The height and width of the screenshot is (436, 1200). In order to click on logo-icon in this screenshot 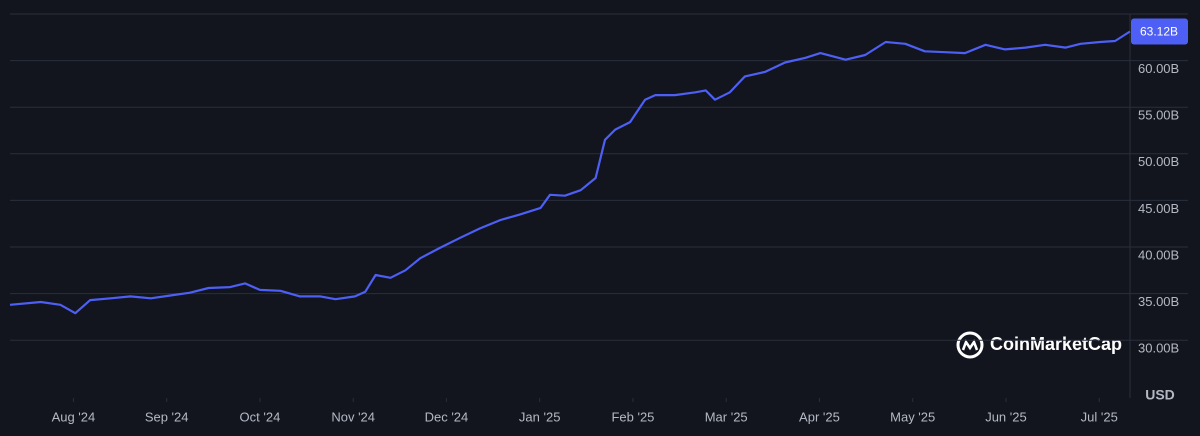, I will do `click(970, 345)`.